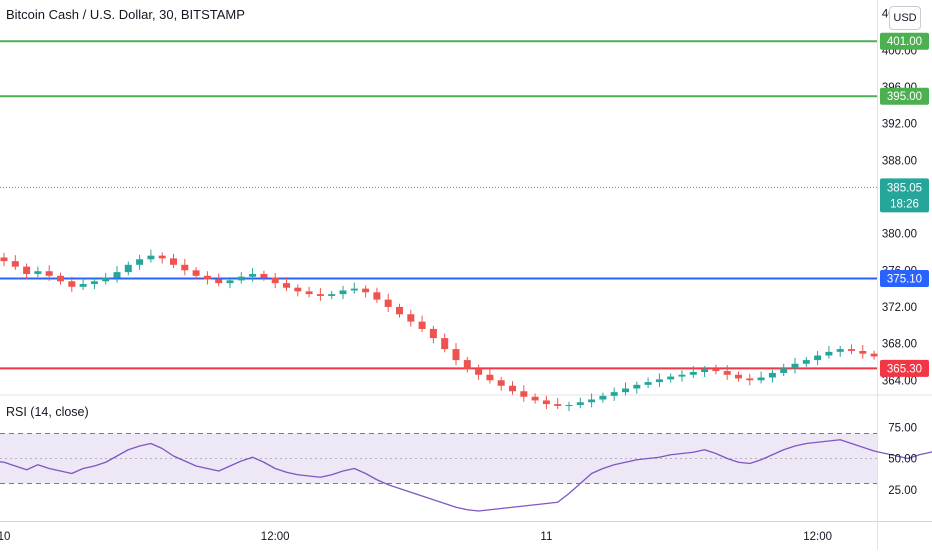 Image resolution: width=932 pixels, height=555 pixels. Describe the element at coordinates (902, 428) in the screenshot. I see `rsi-tick-label: 75.00` at that location.